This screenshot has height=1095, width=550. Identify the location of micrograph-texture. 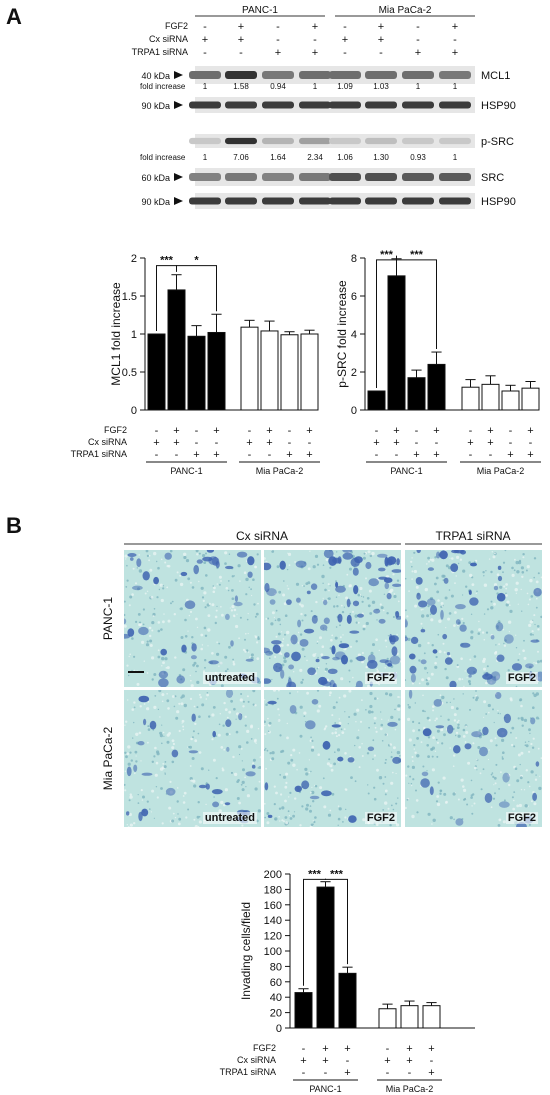
(192, 758).